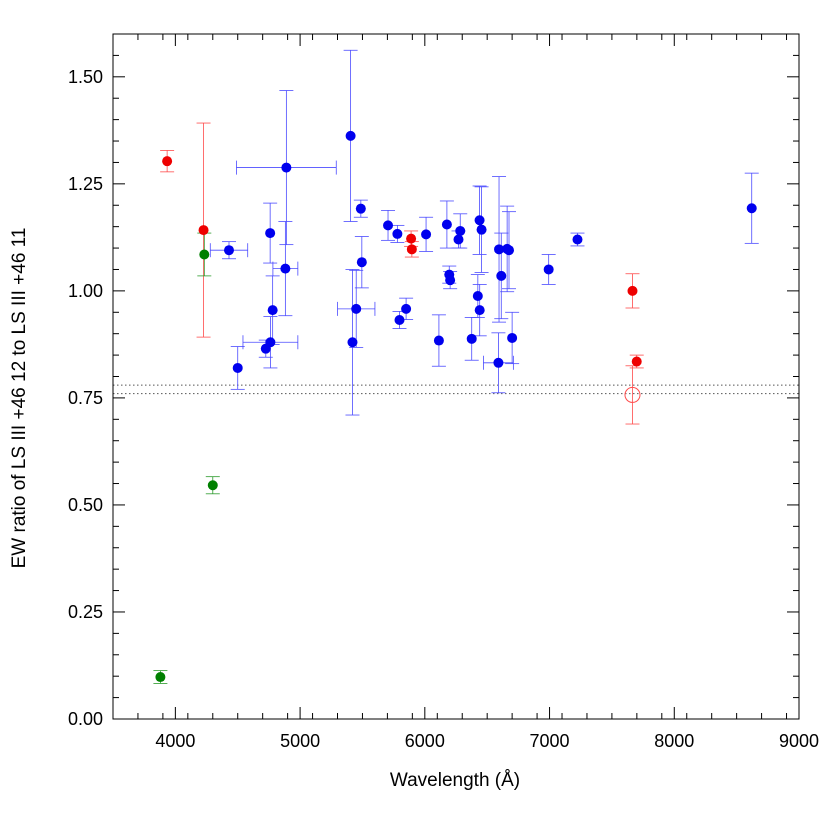 The image size is (830, 830). What do you see at coordinates (85, 719) in the screenshot?
I see `y-tick-label: 0.00` at bounding box center [85, 719].